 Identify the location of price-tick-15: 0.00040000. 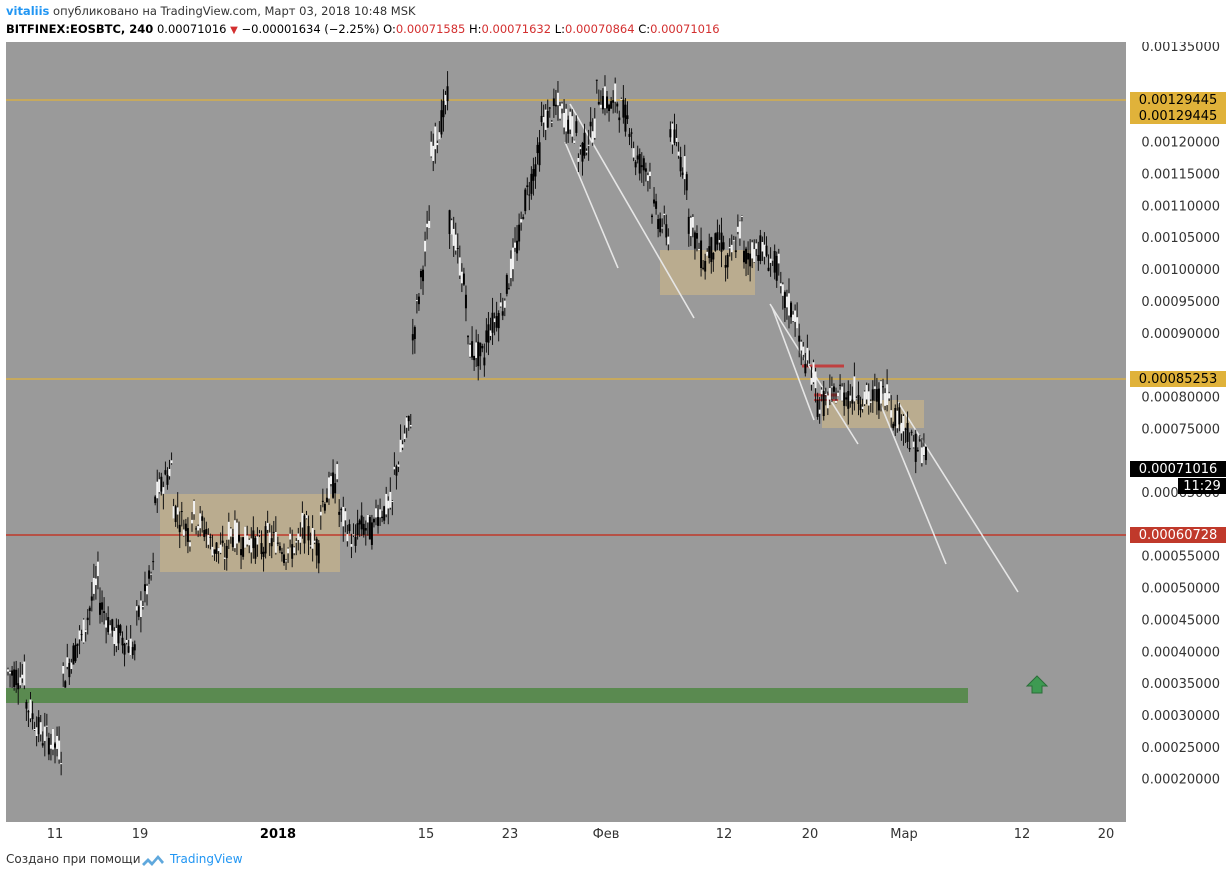
(1180, 652).